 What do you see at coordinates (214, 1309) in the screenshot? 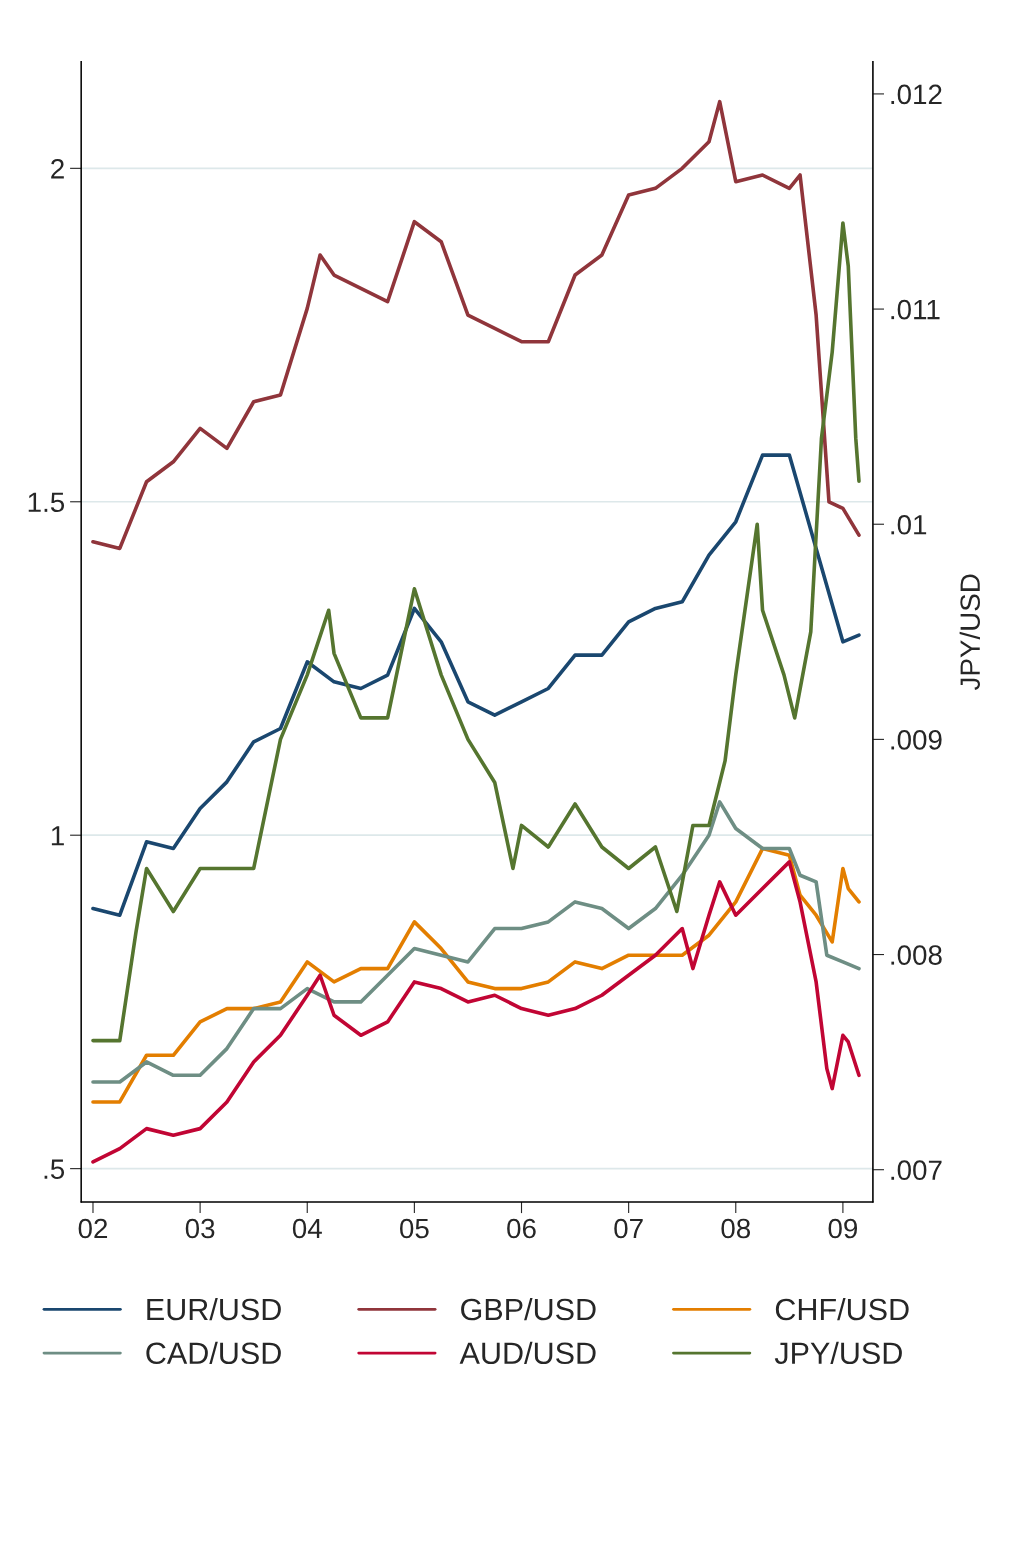
I see `legend-label: EUR/USD` at bounding box center [214, 1309].